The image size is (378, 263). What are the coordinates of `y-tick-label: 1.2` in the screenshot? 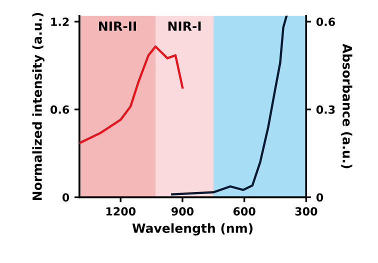 It's located at (60, 22).